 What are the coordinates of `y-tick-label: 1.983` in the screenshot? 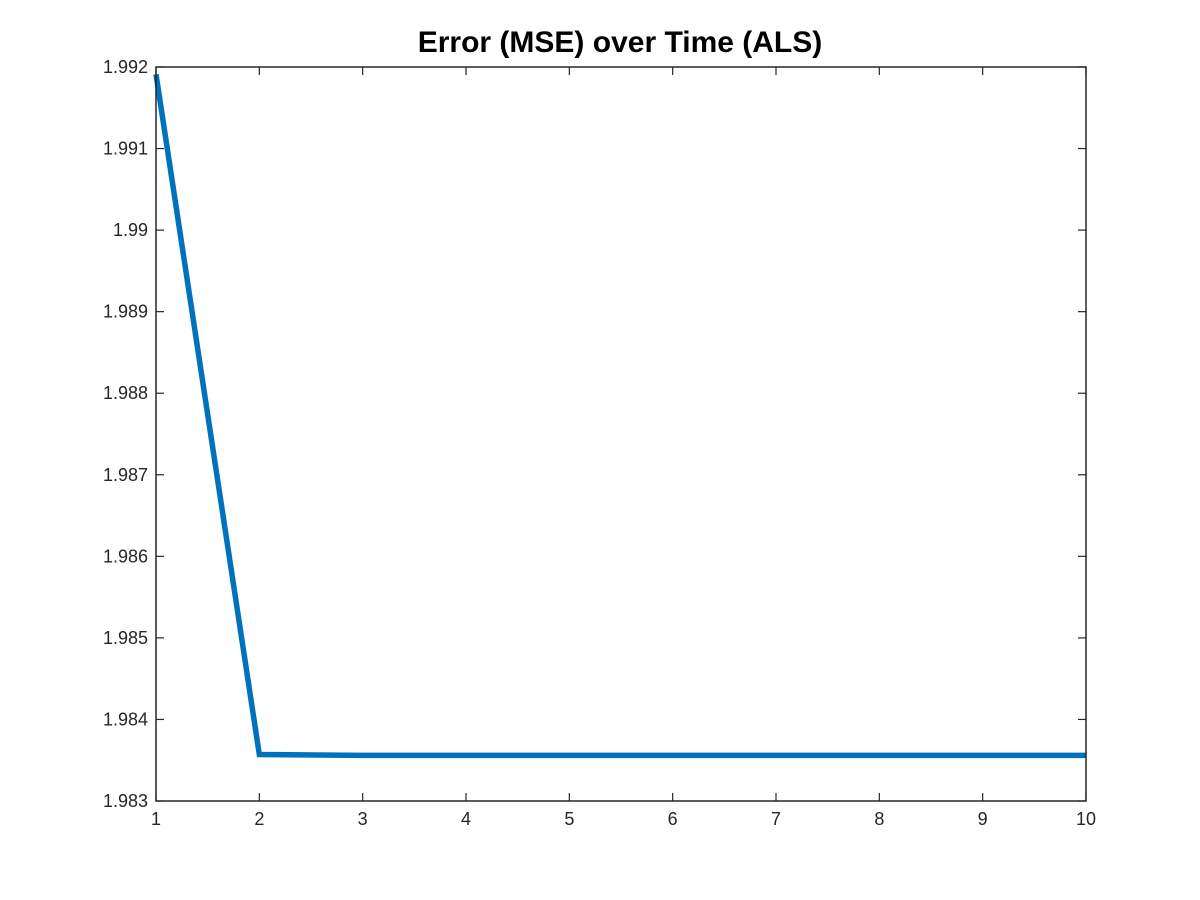 It's located at (125, 801).